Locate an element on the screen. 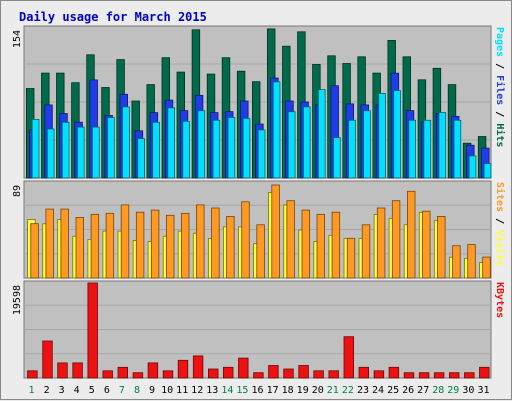 The height and width of the screenshot is (401, 512). x-tick-label-day-31: 31 is located at coordinates (483, 390).